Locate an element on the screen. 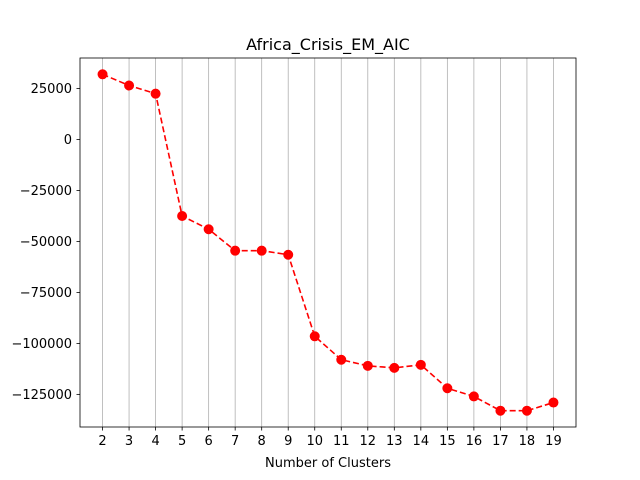 This screenshot has width=640, height=480. y-tick-label: −75000 is located at coordinates (46, 293).